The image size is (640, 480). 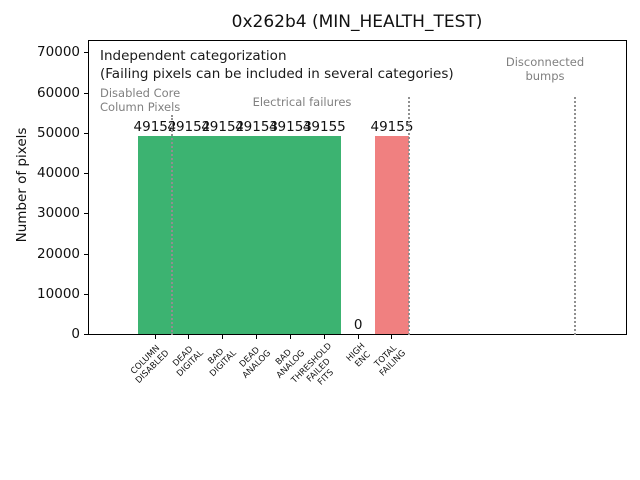 What do you see at coordinates (391, 361) in the screenshot?
I see `x-tick-label: TOTAL FAILING` at bounding box center [391, 361].